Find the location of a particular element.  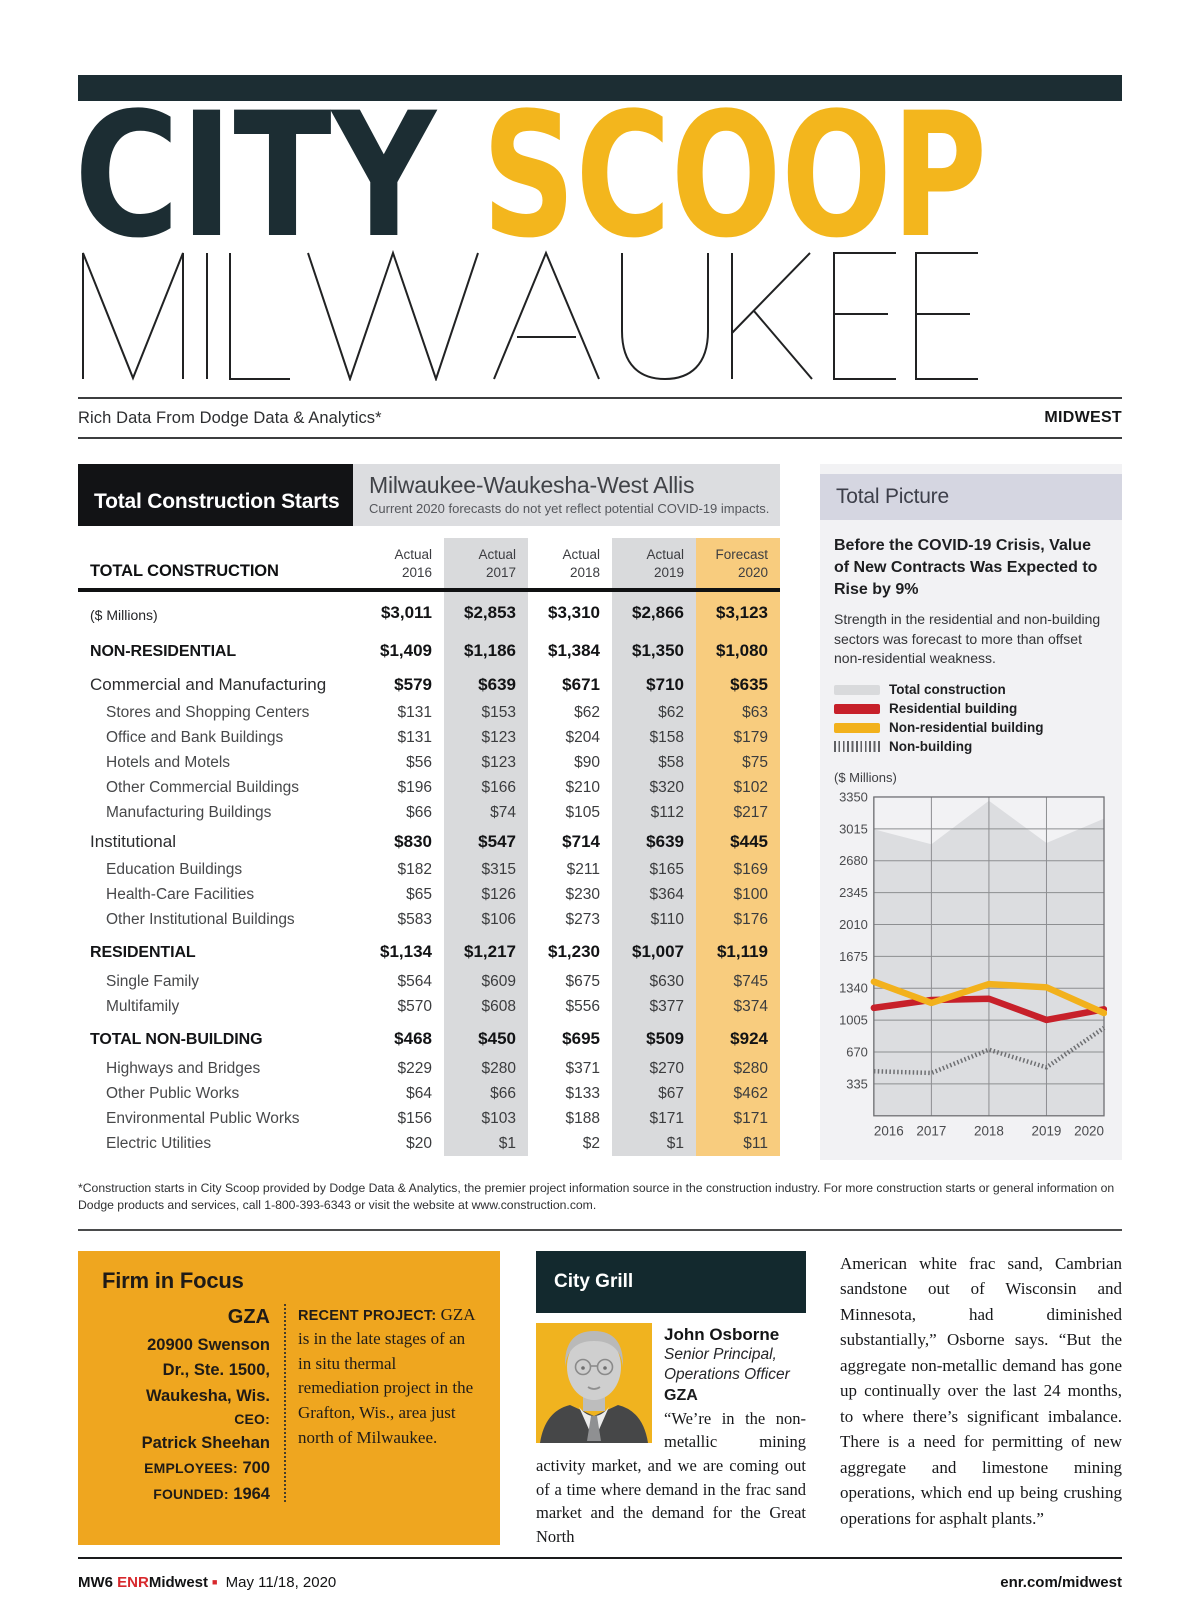

row-label: Education Buildings is located at coordinates (174, 869).